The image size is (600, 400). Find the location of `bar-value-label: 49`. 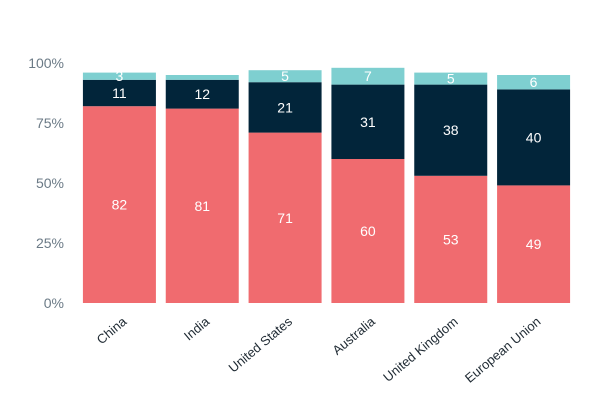

bar-value-label: 49 is located at coordinates (534, 244).